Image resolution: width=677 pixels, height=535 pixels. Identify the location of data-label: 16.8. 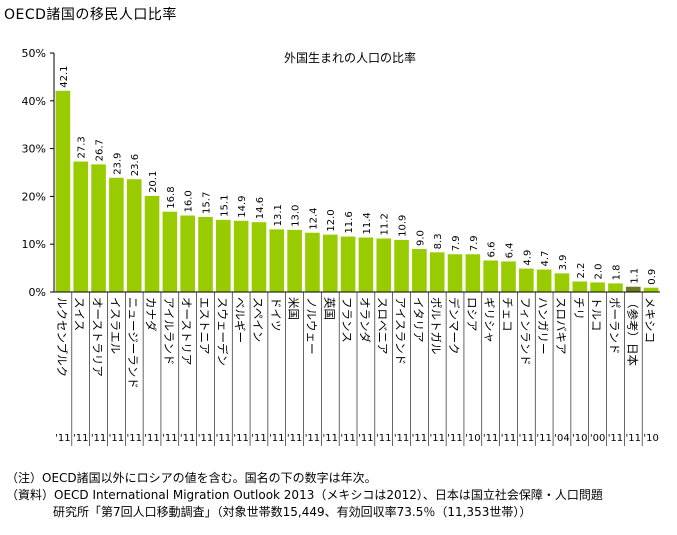
(171, 197).